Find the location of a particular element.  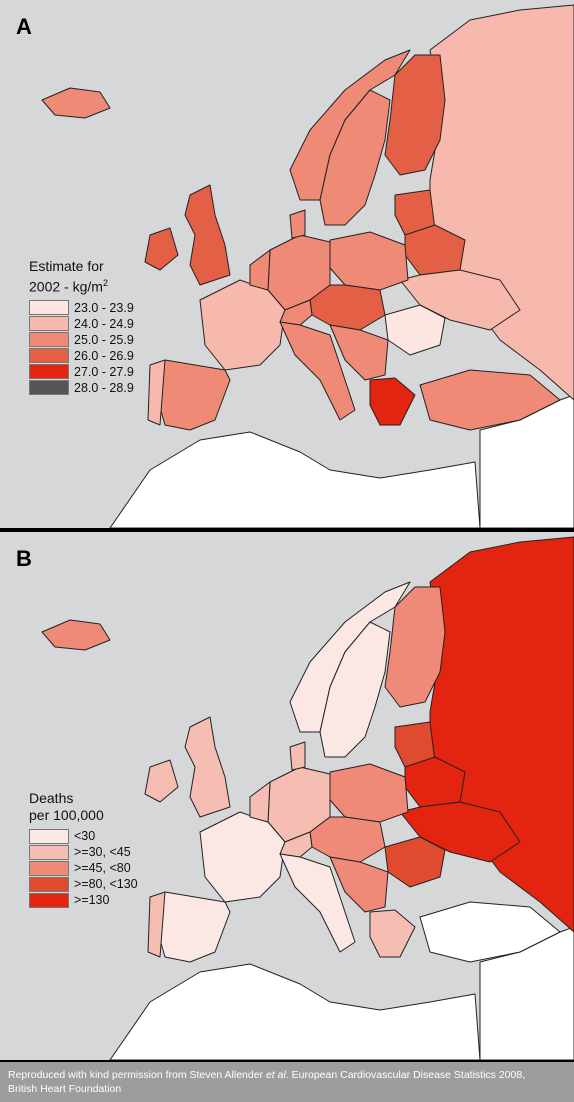

legend-item: 24.0 - 24.9 is located at coordinates (81, 324).